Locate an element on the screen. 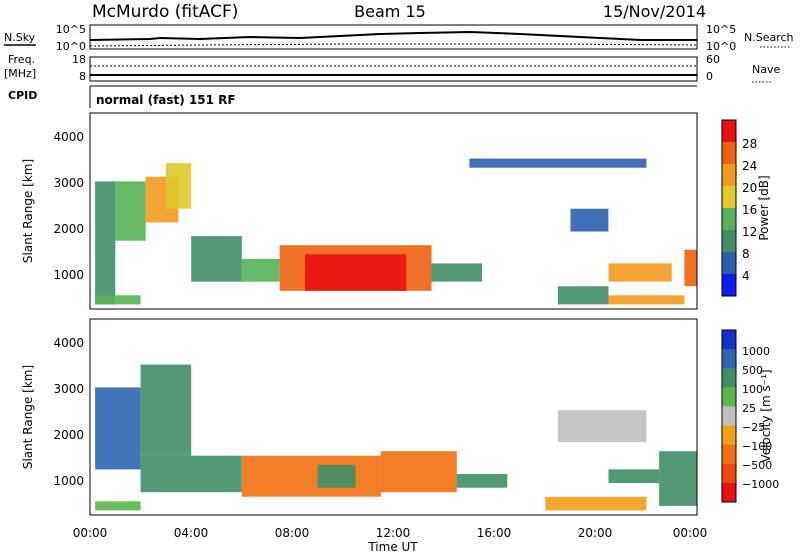  nsky-tick-low: 10^0 is located at coordinates (71, 46).